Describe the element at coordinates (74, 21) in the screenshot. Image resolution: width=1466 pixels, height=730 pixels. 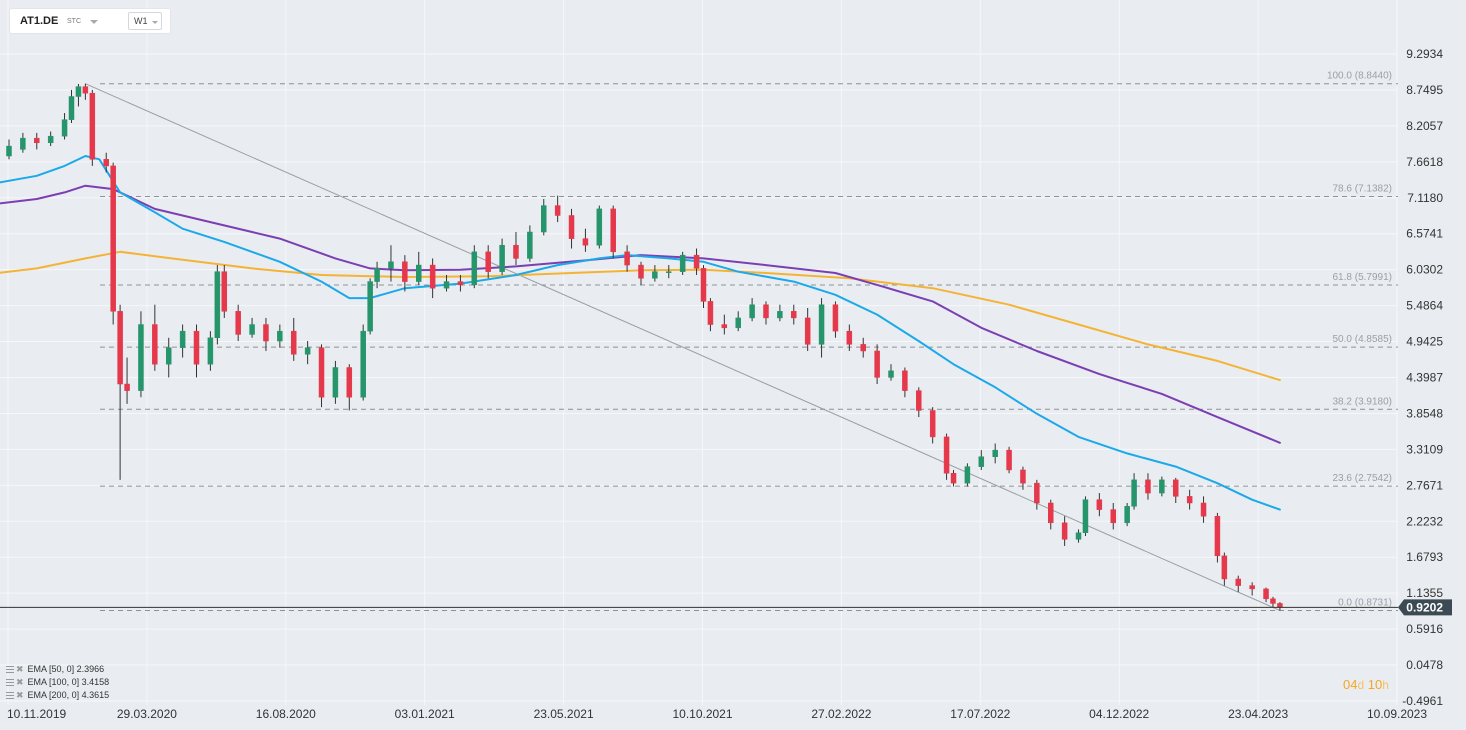
I see `symbol-type-label: STC` at that location.